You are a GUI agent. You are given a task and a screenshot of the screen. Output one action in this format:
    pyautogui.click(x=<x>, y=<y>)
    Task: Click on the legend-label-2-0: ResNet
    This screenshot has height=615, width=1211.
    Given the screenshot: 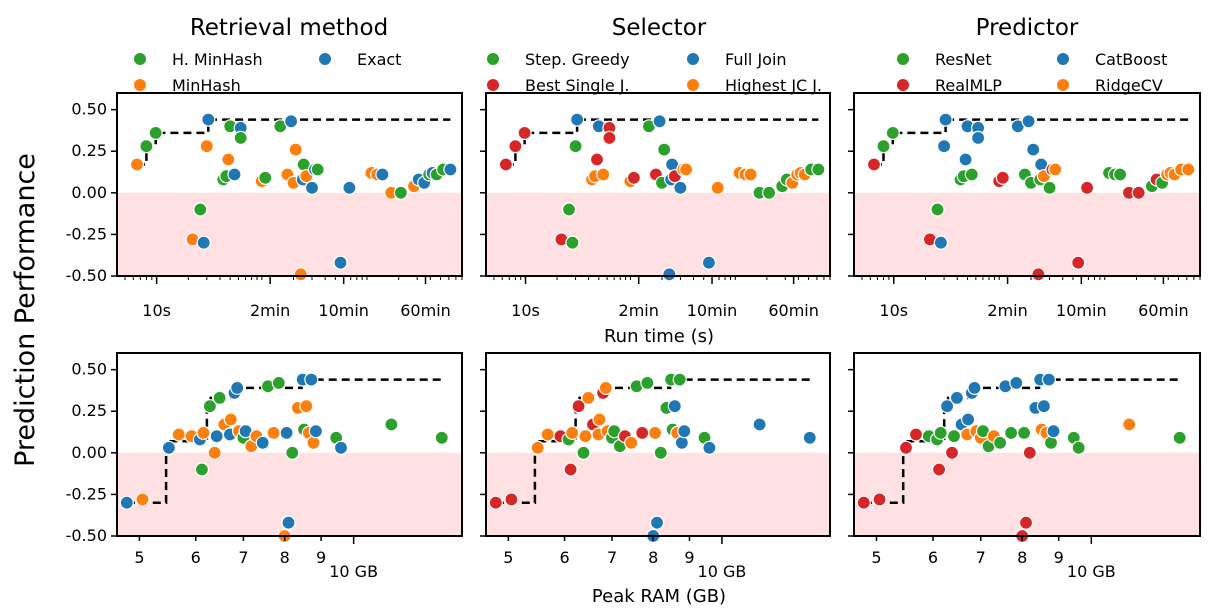 What is the action you would take?
    pyautogui.click(x=963, y=59)
    